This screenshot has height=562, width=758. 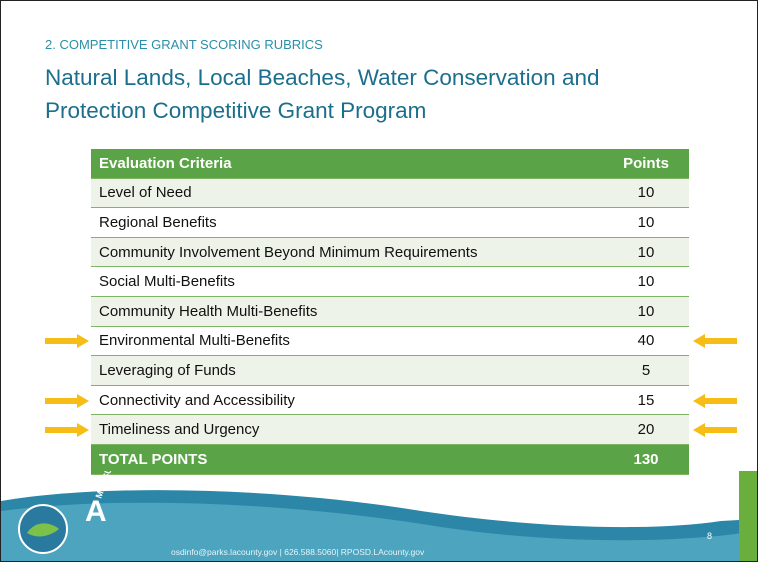 What do you see at coordinates (347, 429) in the screenshot?
I see `criterion: Timeliness and Urgency` at bounding box center [347, 429].